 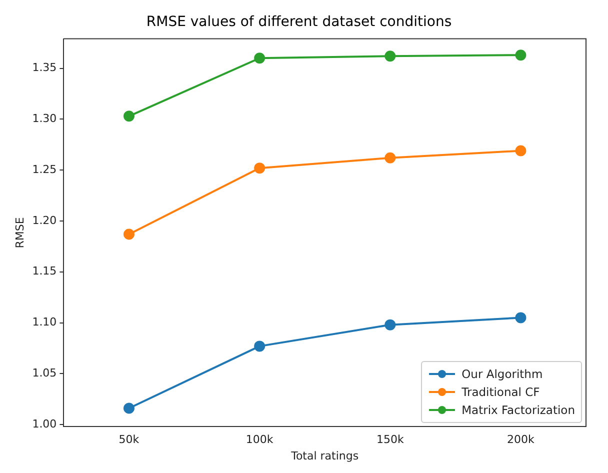 I want to click on x-tick-label: 200k, so click(x=521, y=439).